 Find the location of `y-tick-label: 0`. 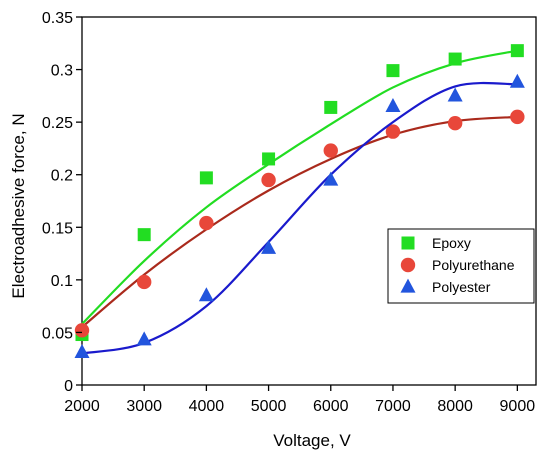

y-tick-label: 0 is located at coordinates (68, 386).